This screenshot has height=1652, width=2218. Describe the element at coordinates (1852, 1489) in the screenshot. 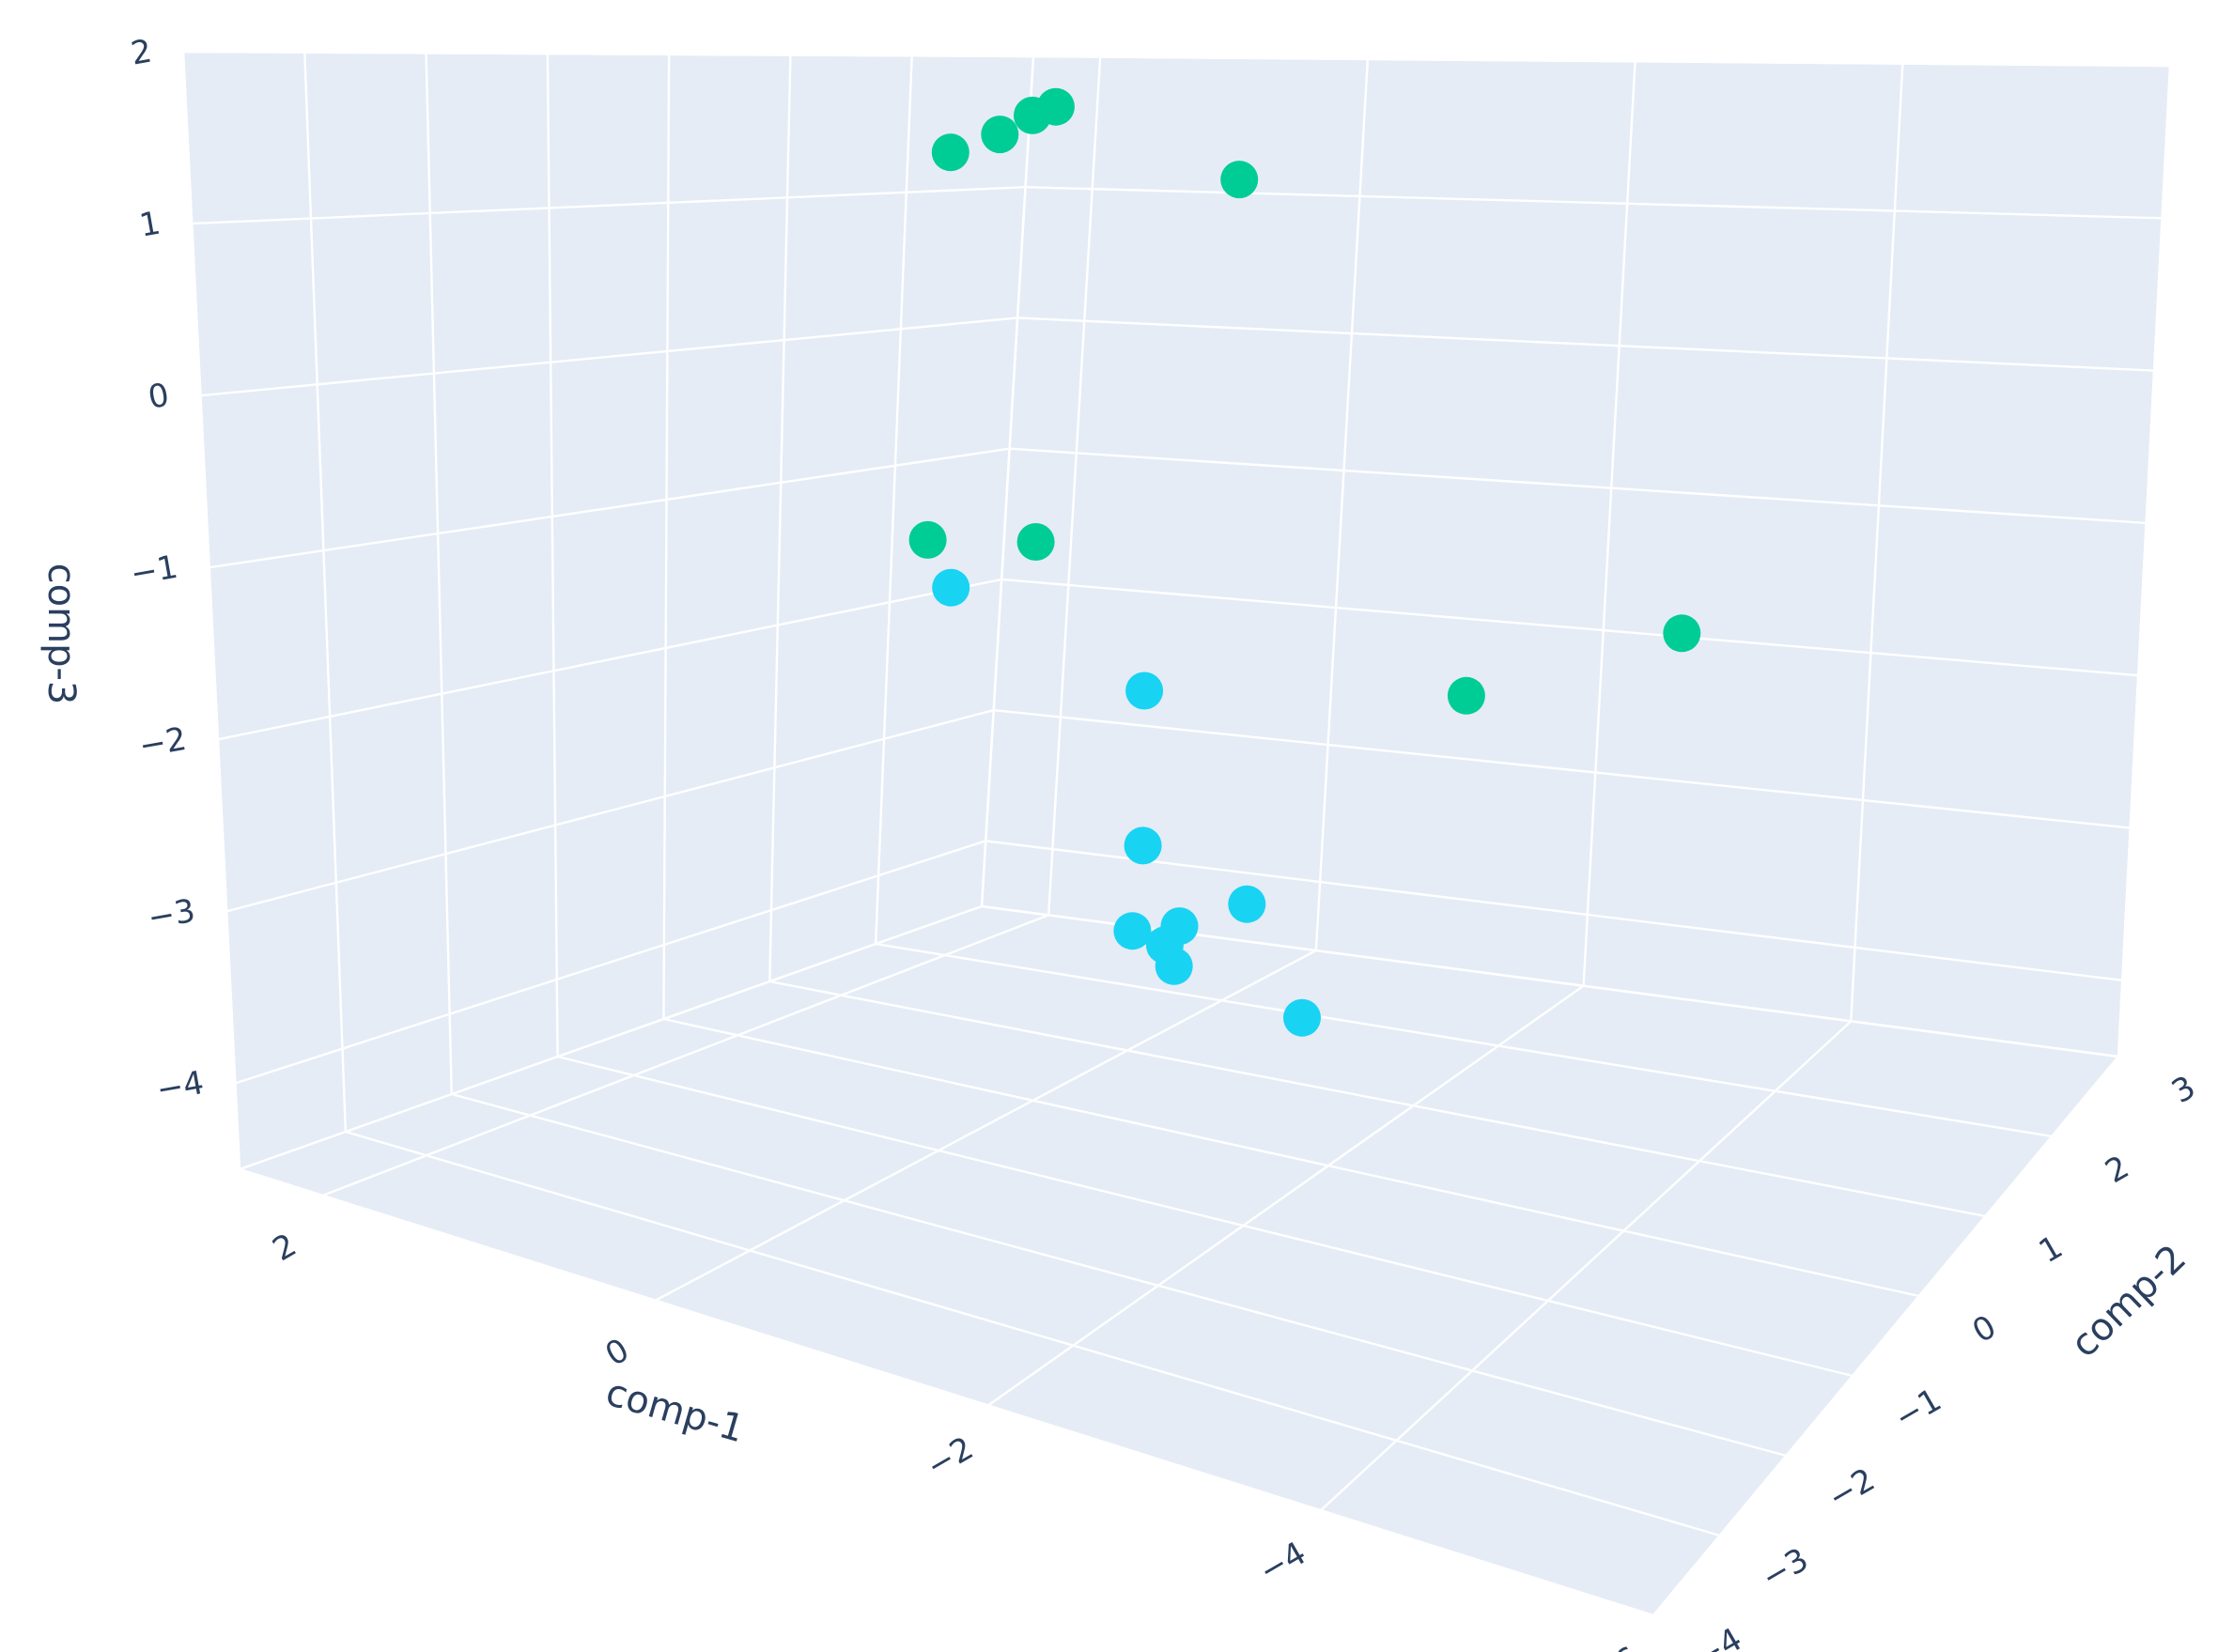

I see `y-tick-label: −2` at that location.